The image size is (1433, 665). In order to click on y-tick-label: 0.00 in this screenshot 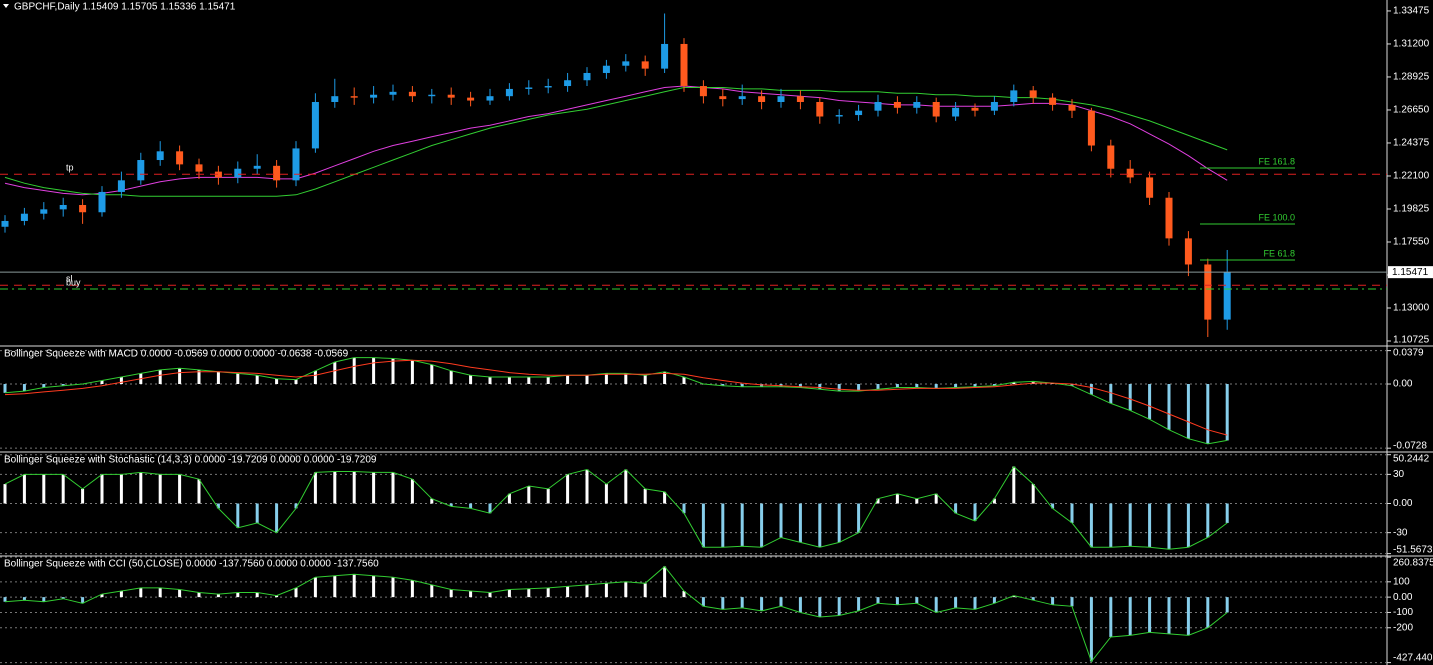, I will do `click(1403, 503)`.